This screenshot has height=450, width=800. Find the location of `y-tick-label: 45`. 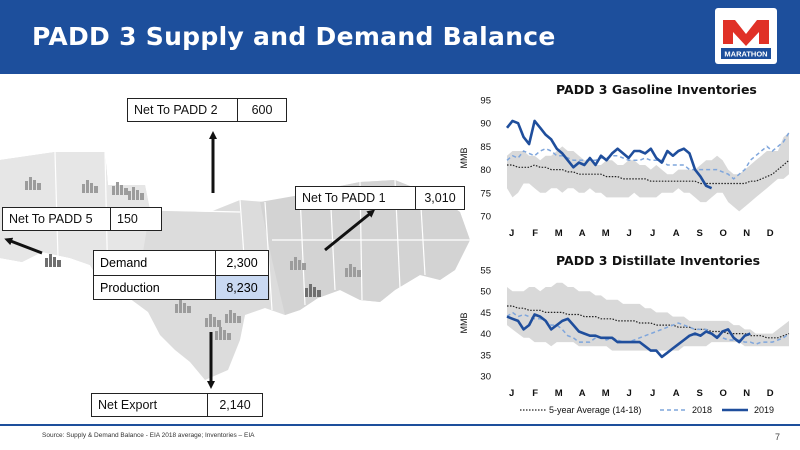

y-tick-label: 45 is located at coordinates (485, 313).